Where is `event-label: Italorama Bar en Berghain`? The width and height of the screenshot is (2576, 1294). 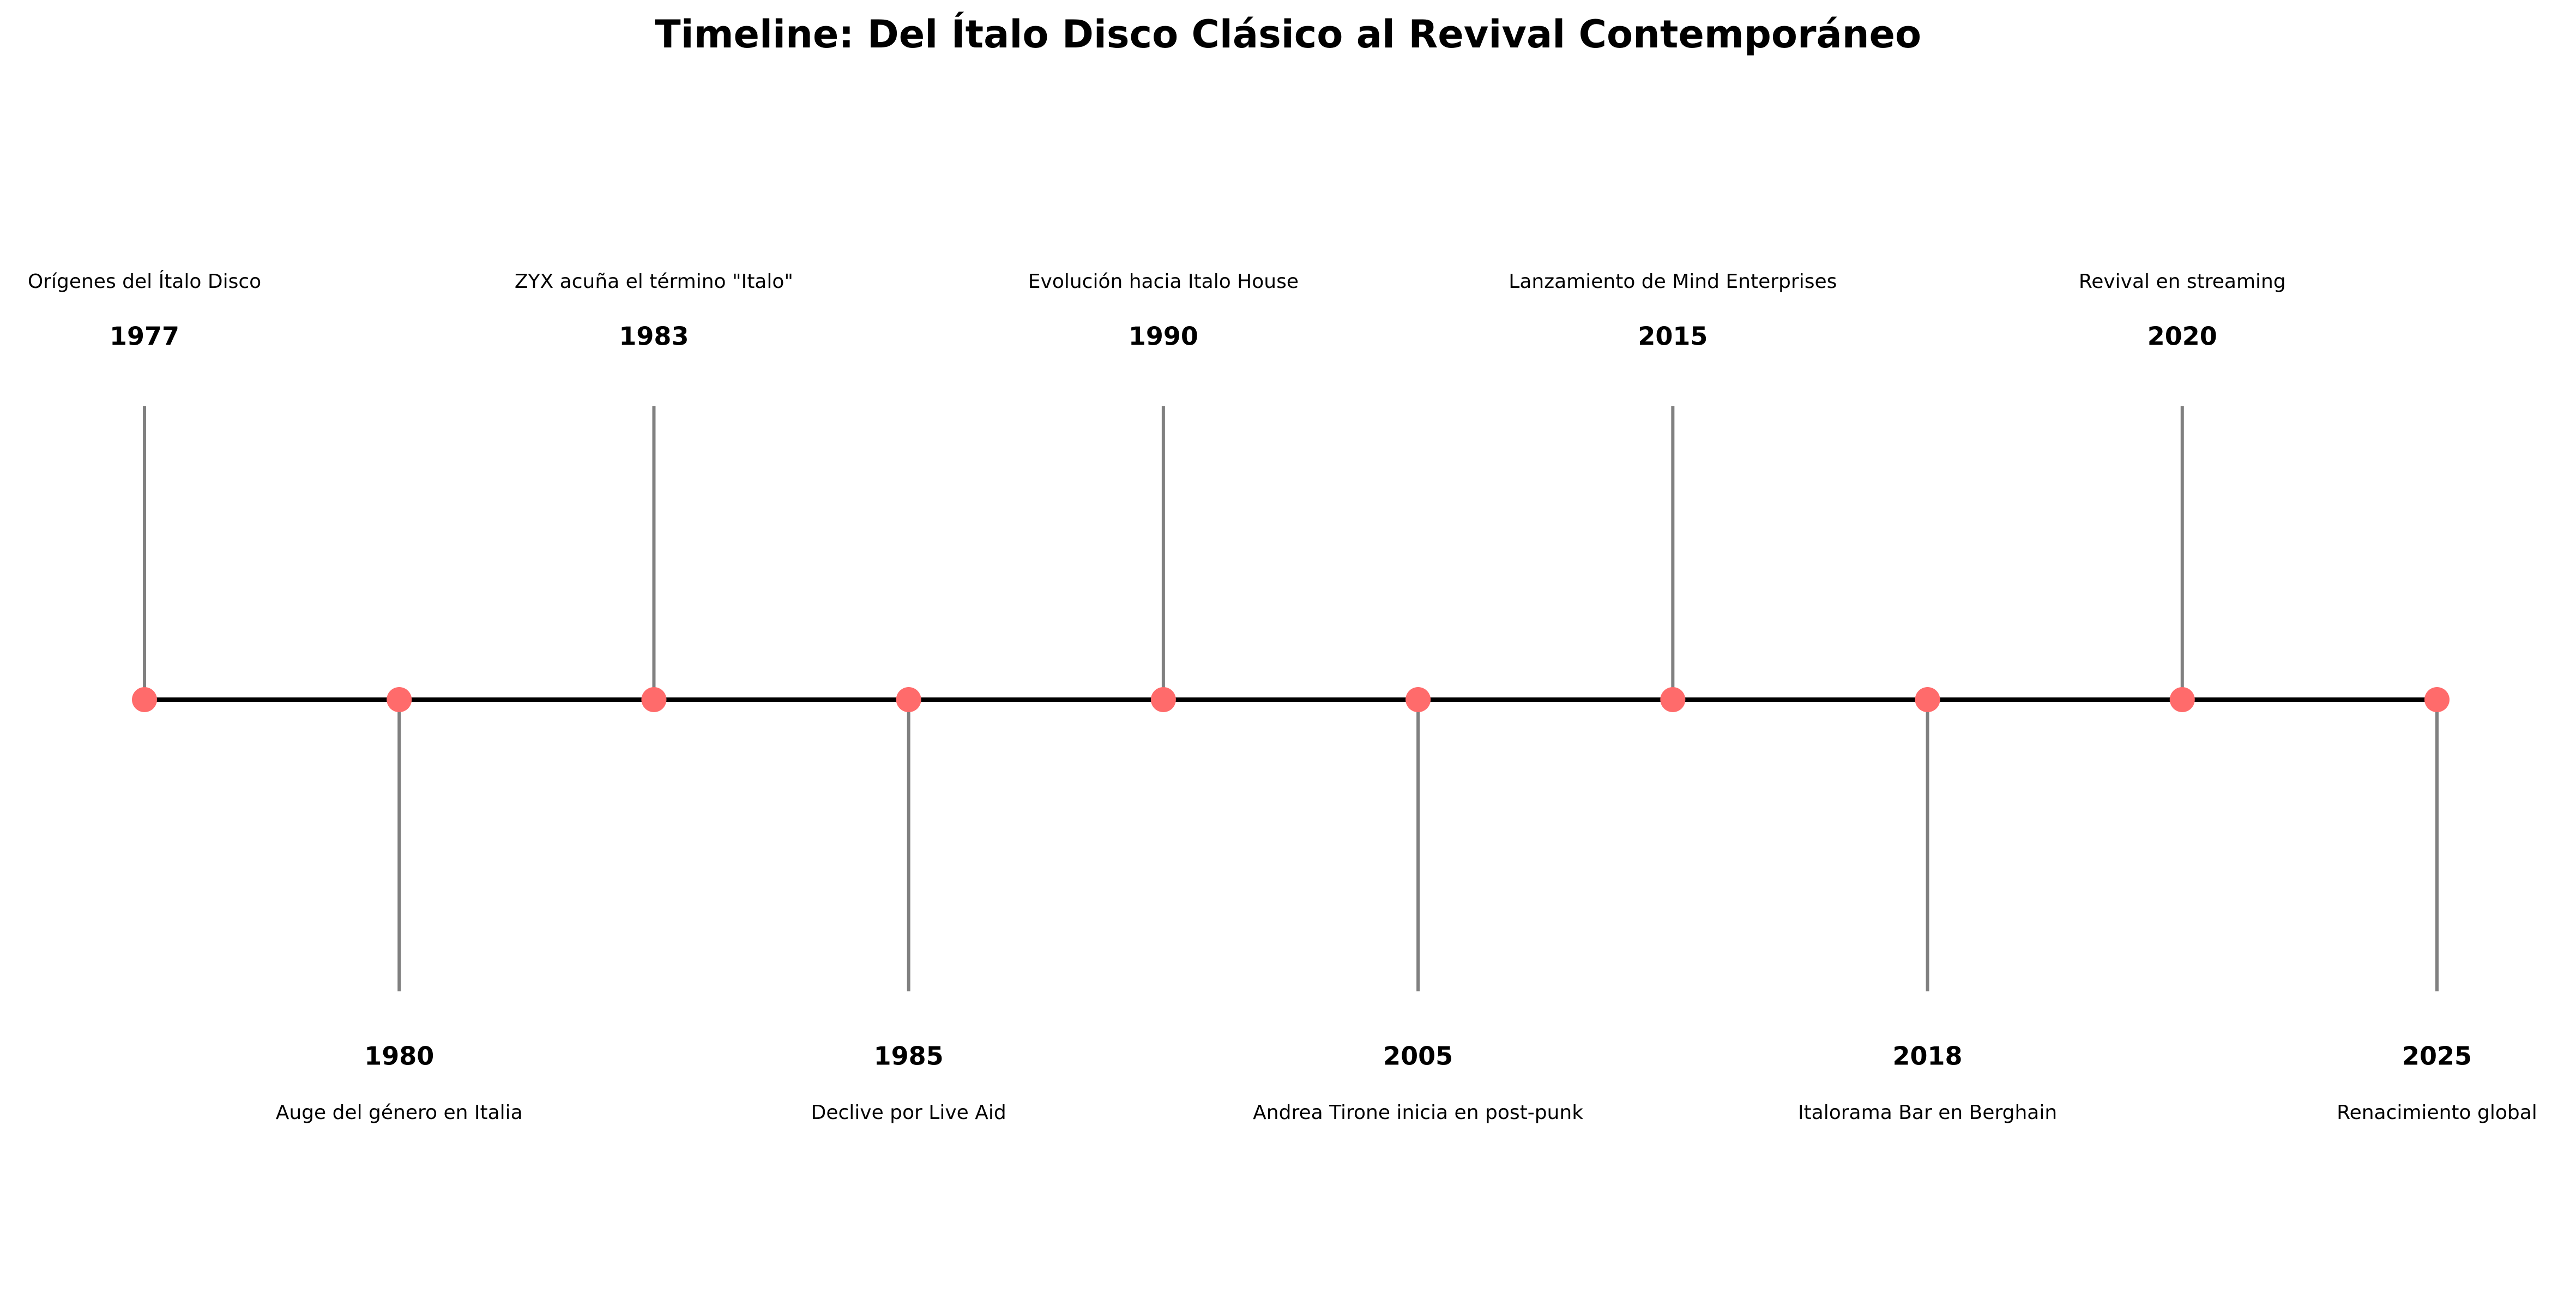
event-label: Italorama Bar en Berghain is located at coordinates (1928, 1113).